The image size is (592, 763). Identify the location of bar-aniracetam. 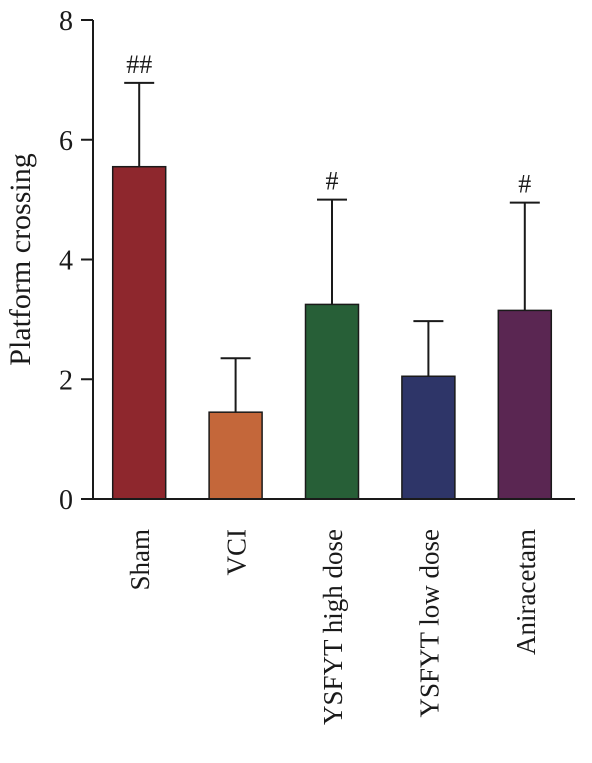
(525, 404).